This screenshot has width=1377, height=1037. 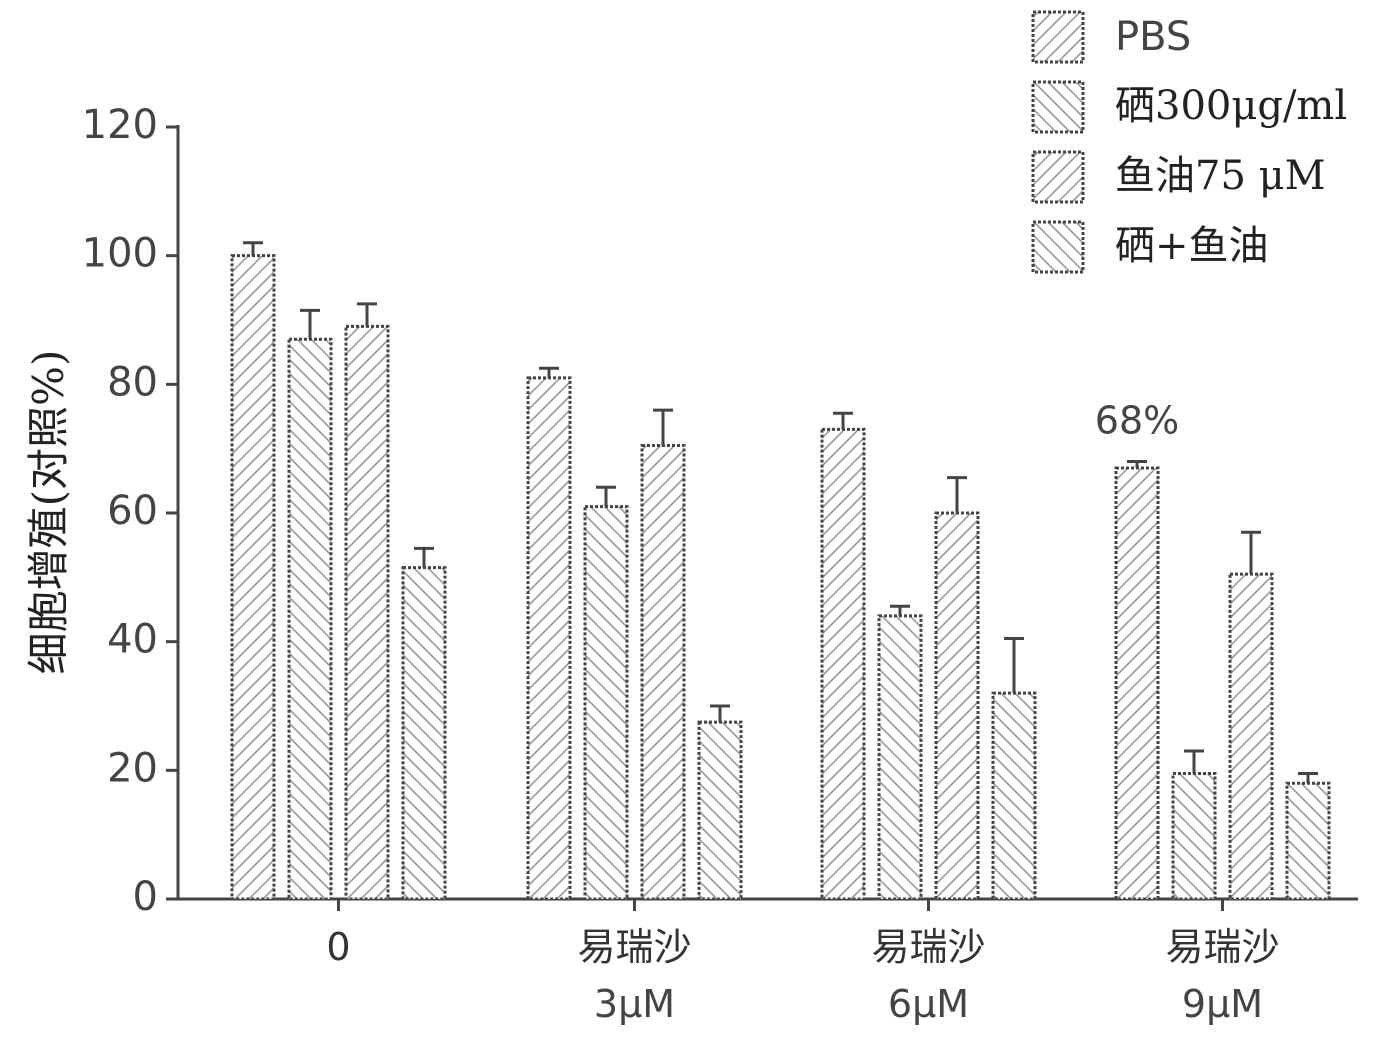 I want to click on y-tick-label: 20, so click(x=132, y=768).